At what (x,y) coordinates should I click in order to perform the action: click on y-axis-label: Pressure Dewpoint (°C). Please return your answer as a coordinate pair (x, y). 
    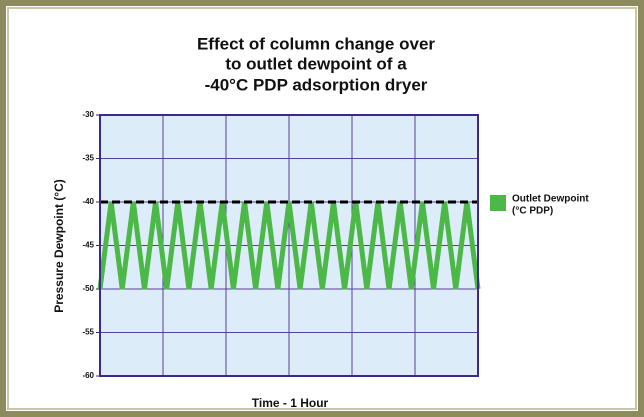
    Looking at the image, I should click on (59, 246).